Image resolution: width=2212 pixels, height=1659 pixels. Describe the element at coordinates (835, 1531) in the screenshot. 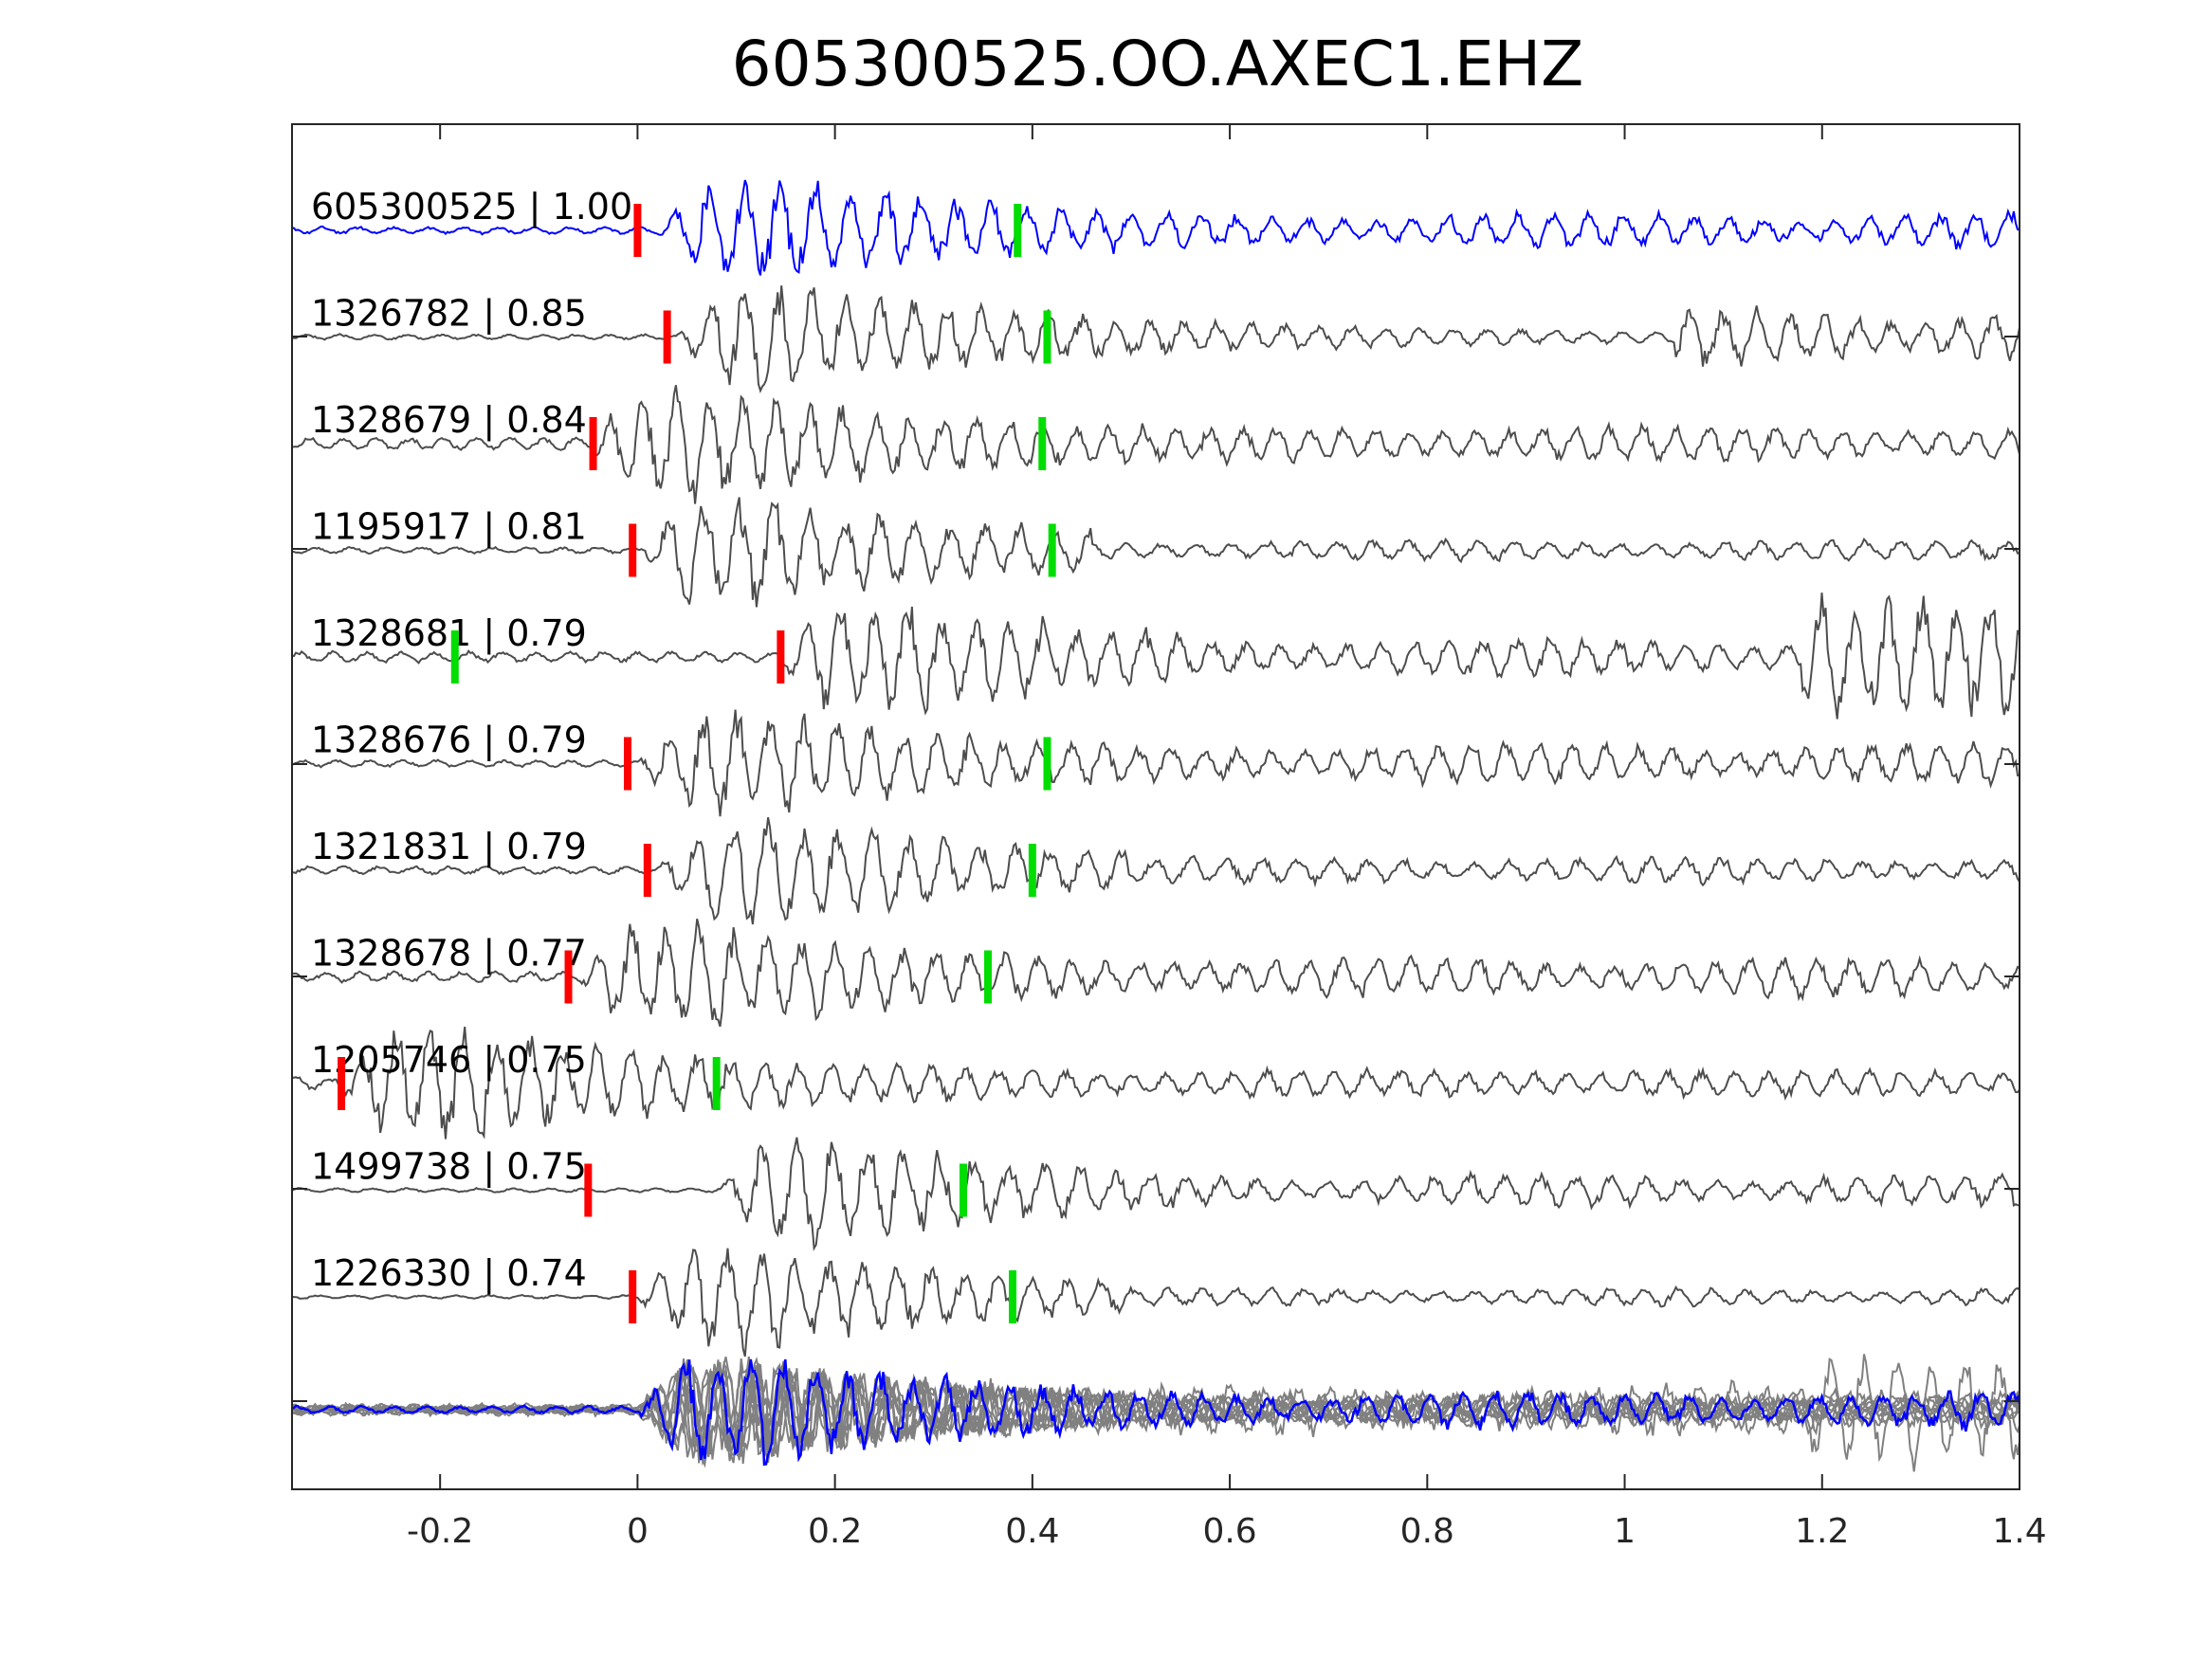

I see `x-tick-label: 0.2` at that location.